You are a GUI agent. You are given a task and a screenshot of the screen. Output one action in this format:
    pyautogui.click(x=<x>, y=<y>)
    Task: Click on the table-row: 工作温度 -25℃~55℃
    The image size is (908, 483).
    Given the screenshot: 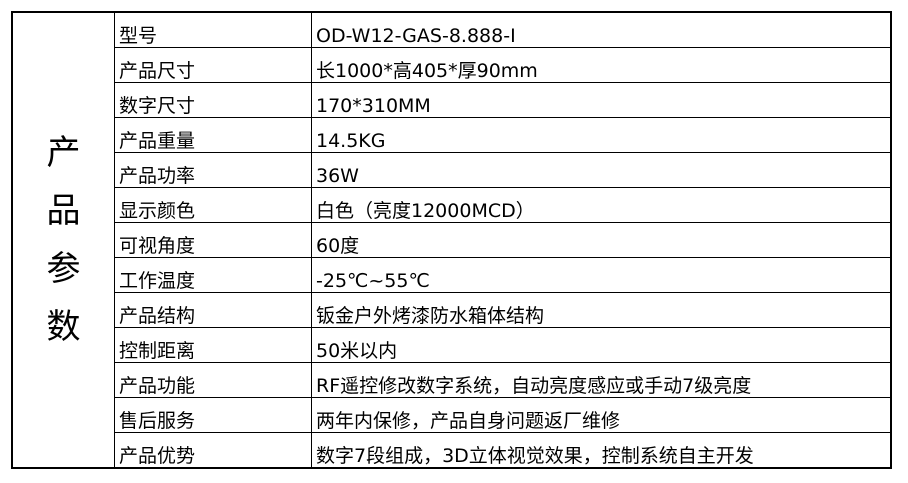 What is the action you would take?
    pyautogui.click(x=452, y=275)
    